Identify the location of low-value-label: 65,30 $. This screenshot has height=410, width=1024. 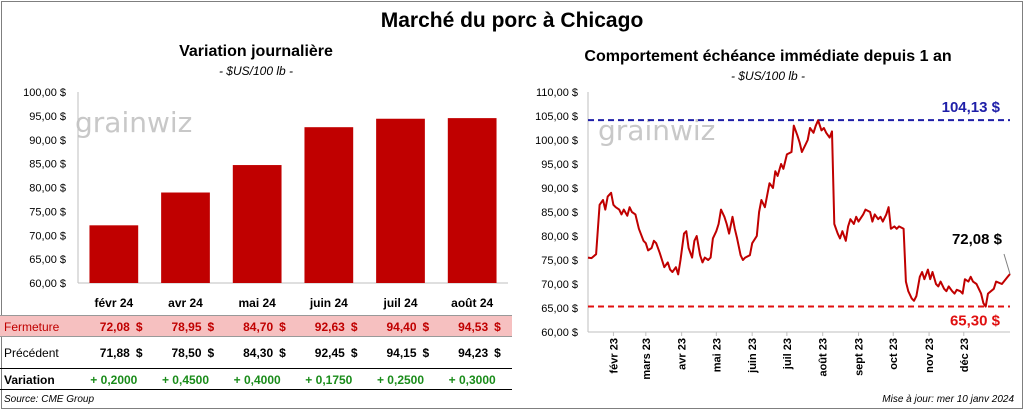
(975, 321).